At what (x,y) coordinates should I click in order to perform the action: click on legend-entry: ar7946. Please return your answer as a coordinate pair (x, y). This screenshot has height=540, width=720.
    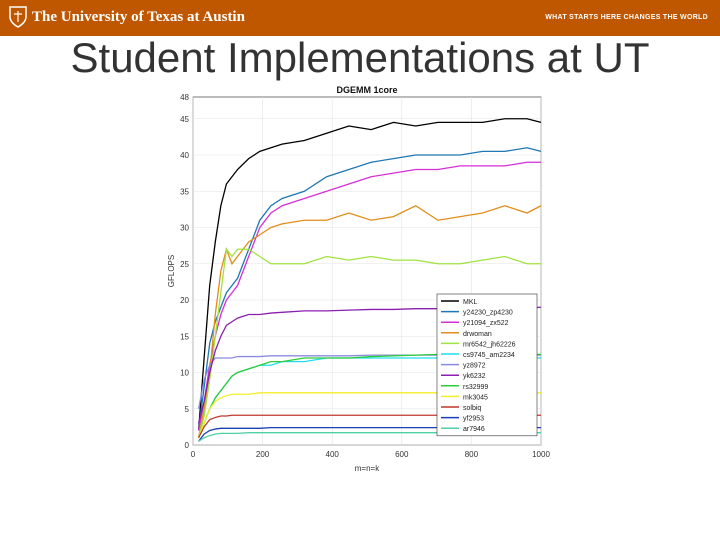
    Looking at the image, I should click on (474, 429).